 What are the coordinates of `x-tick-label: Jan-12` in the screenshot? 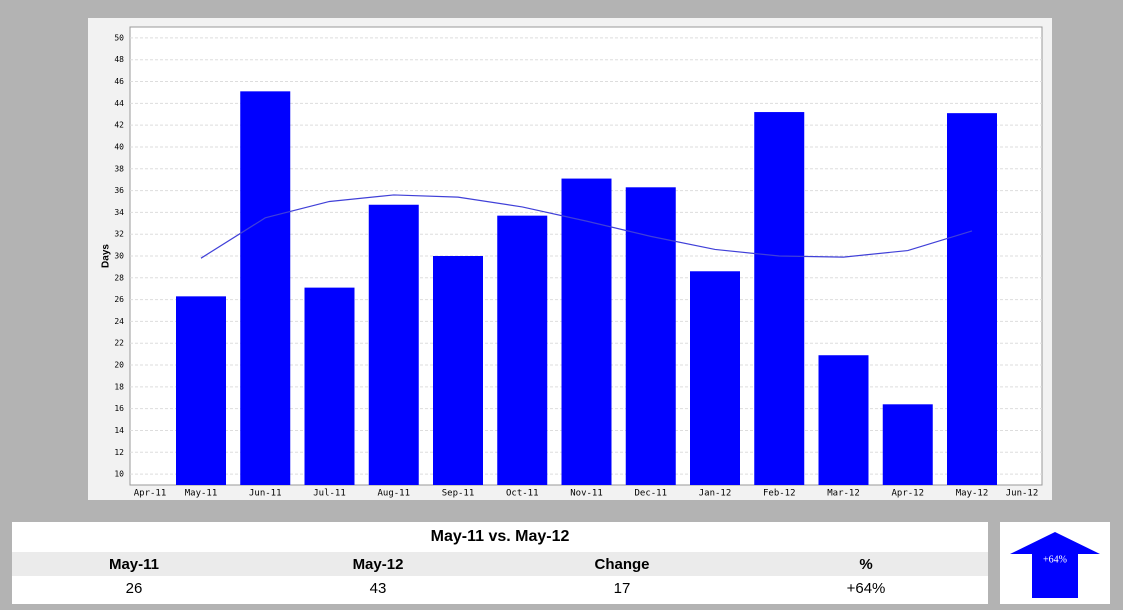 It's located at (715, 494).